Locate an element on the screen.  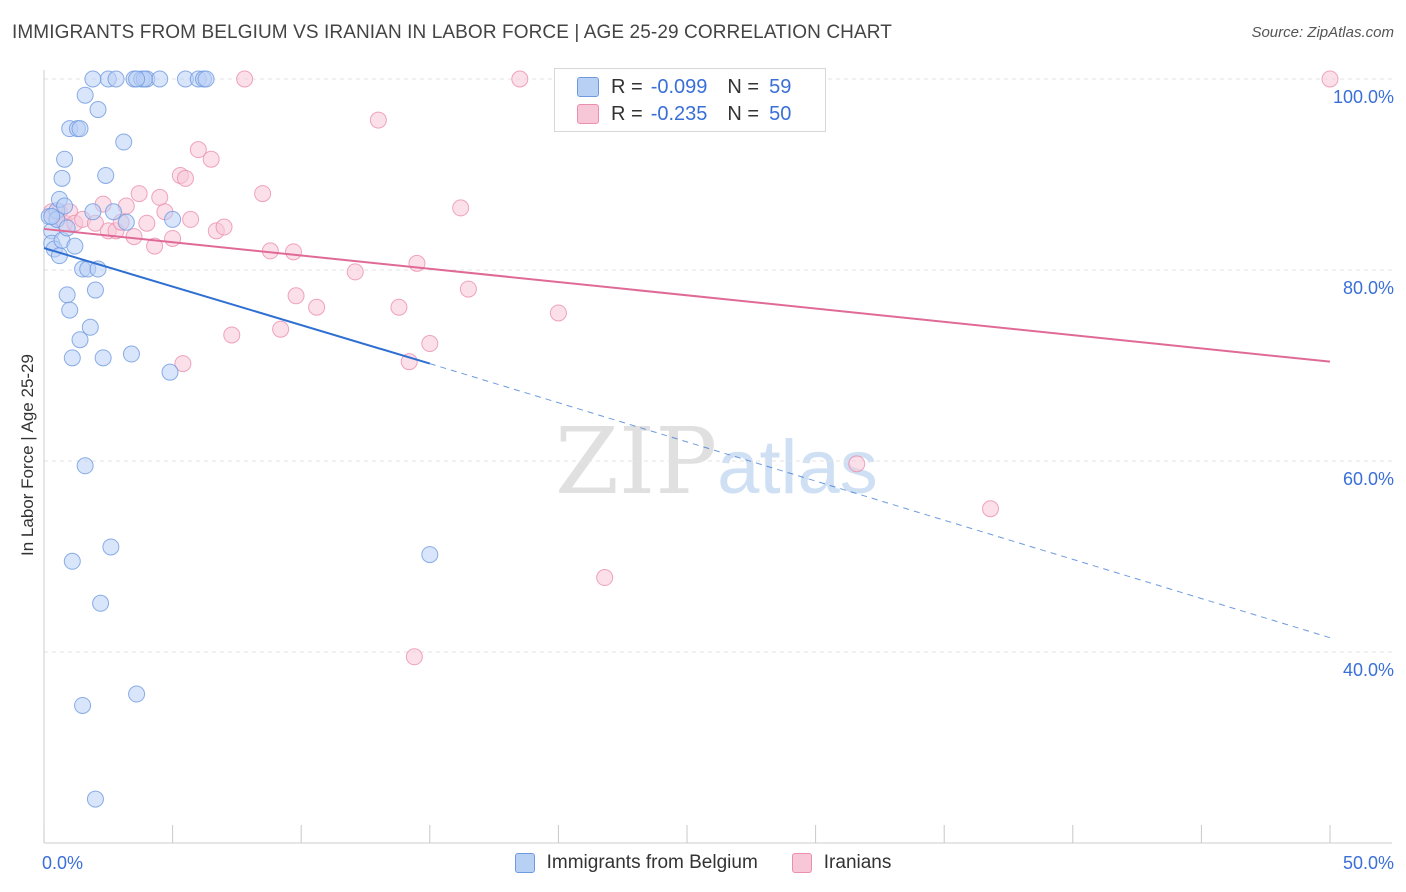
x-tick-label: 50.0% is located at coordinates (1368, 863).